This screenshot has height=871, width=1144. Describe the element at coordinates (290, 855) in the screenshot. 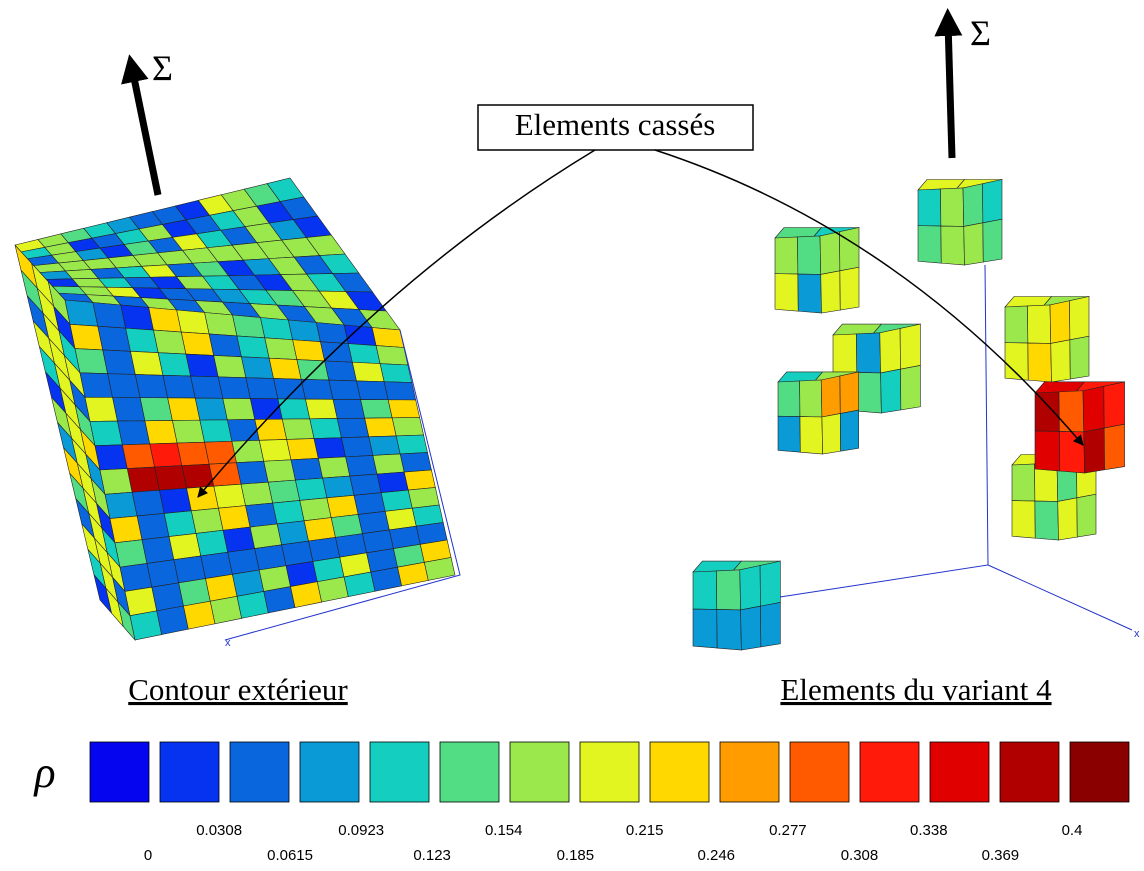

I see `colorbar-tick-label: 0.0615` at that location.